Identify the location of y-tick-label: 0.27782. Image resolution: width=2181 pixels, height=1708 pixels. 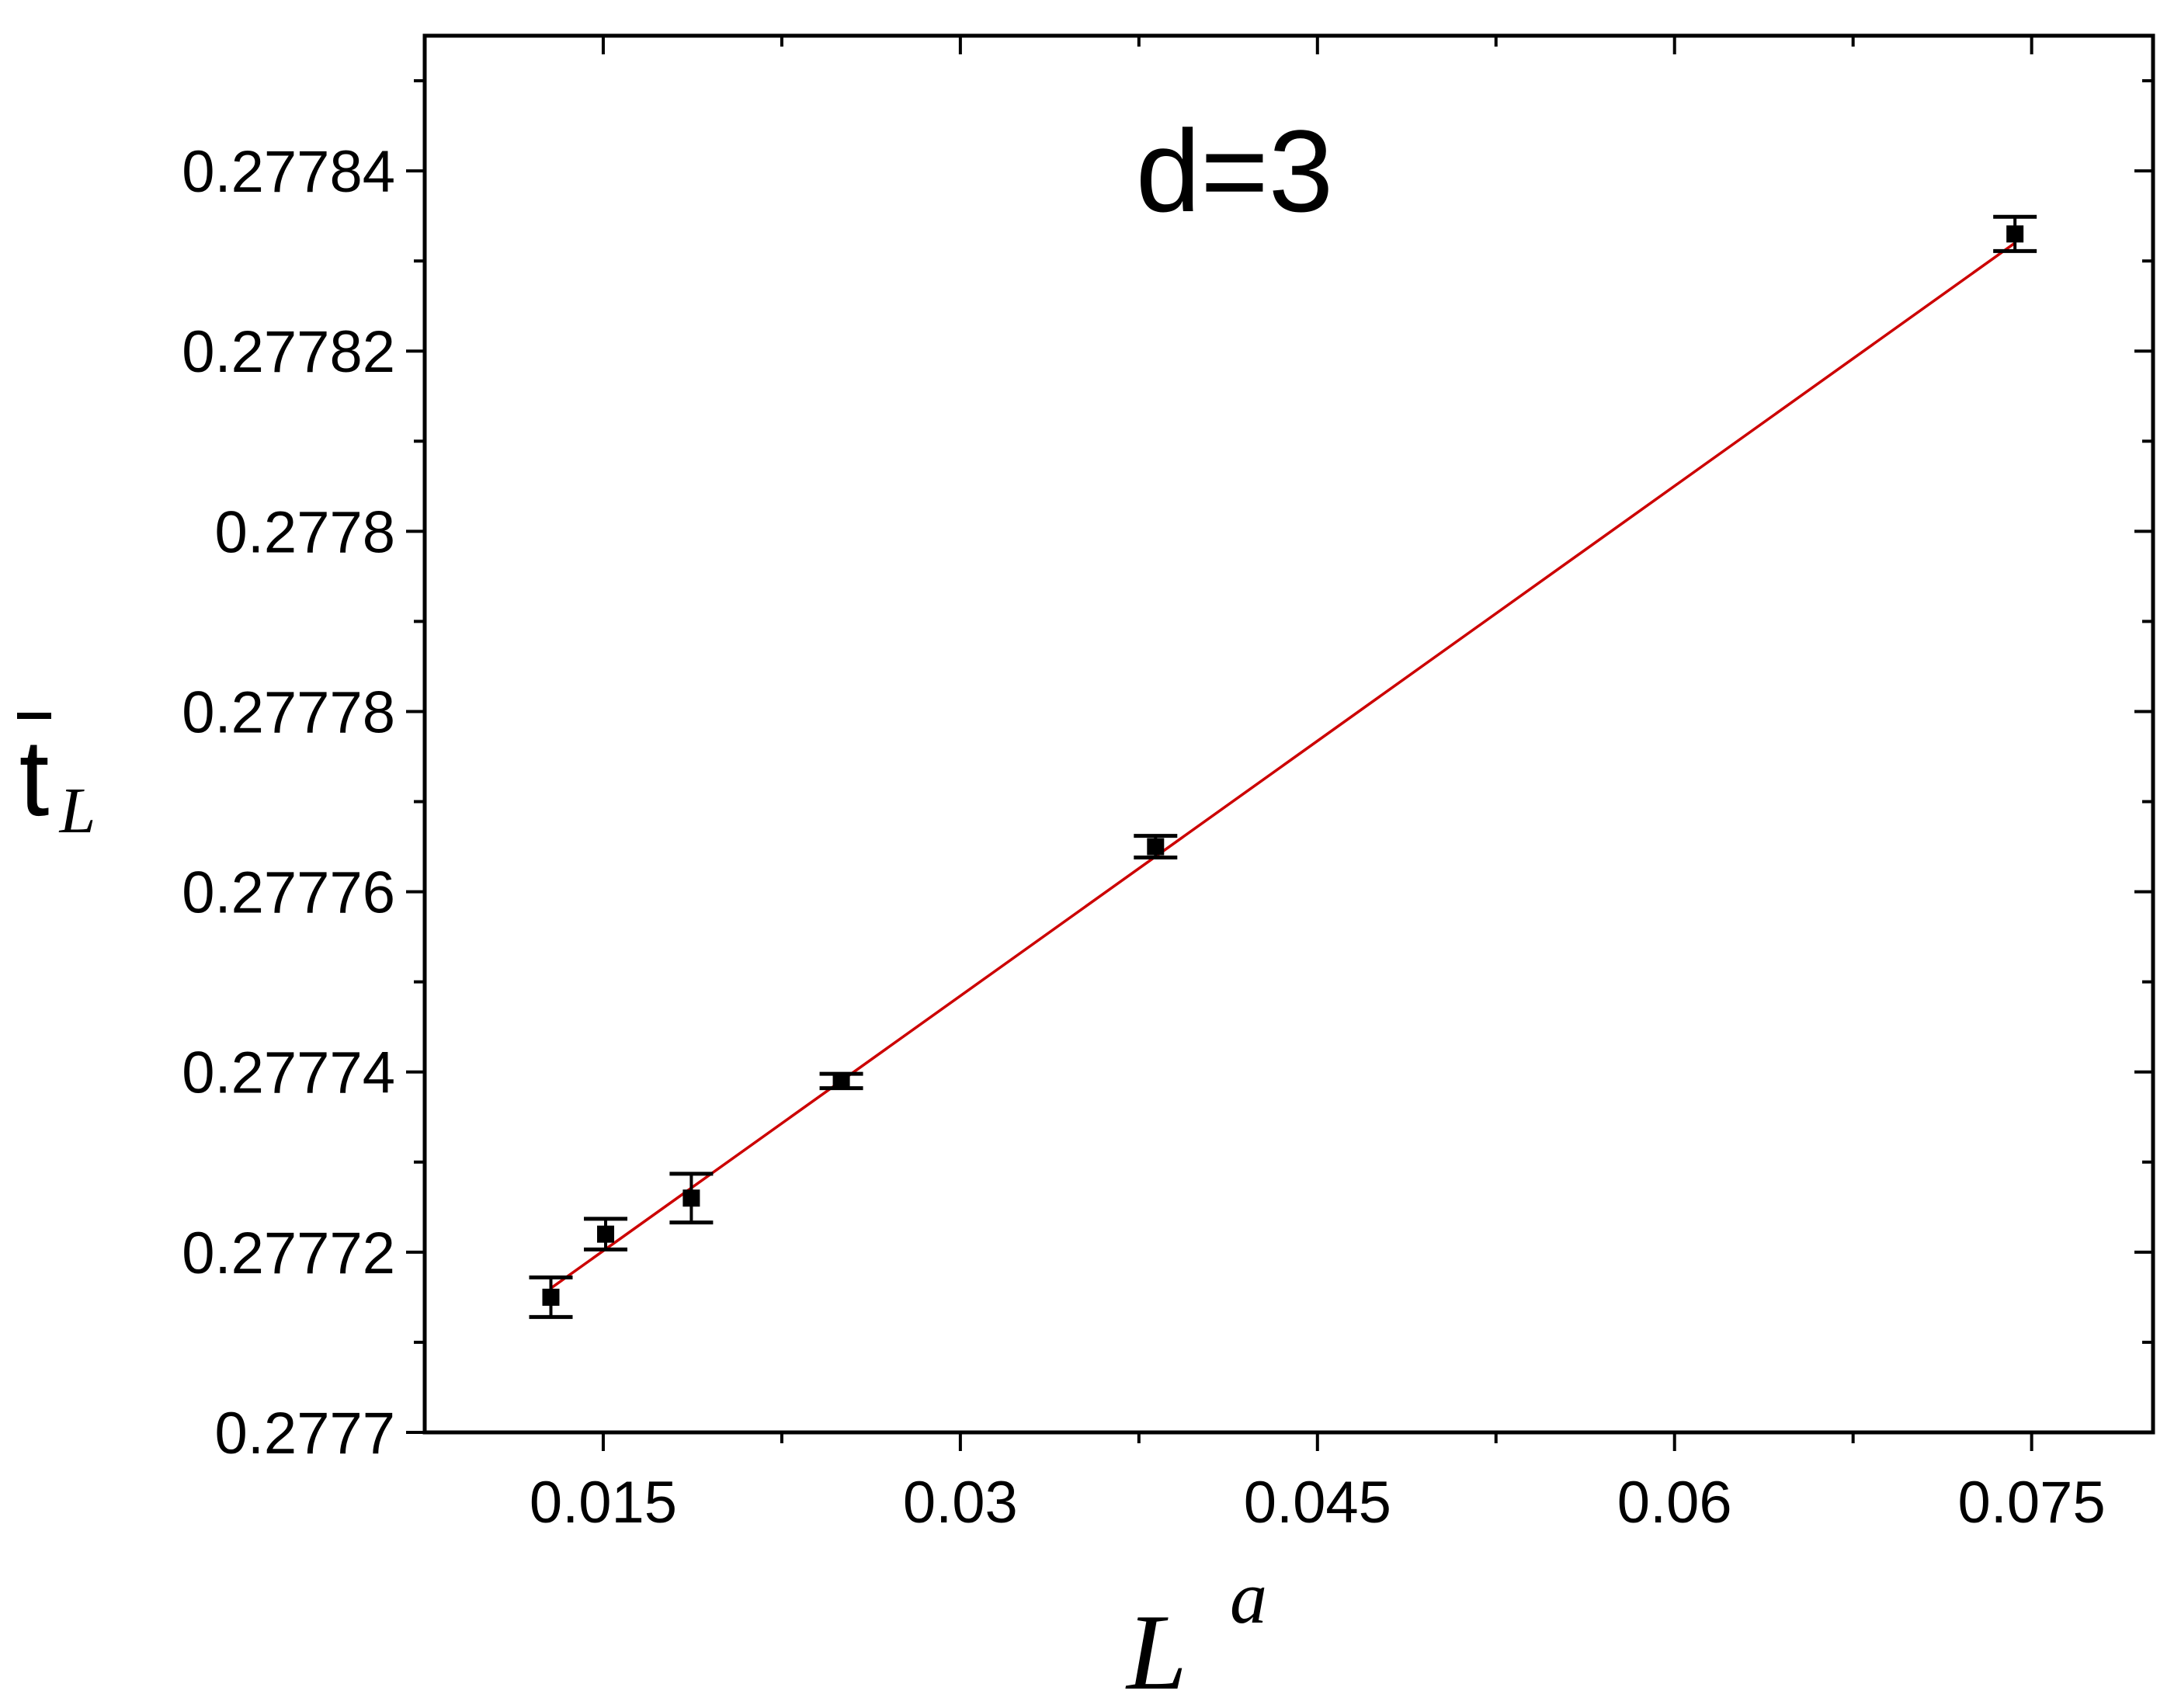
(288, 352).